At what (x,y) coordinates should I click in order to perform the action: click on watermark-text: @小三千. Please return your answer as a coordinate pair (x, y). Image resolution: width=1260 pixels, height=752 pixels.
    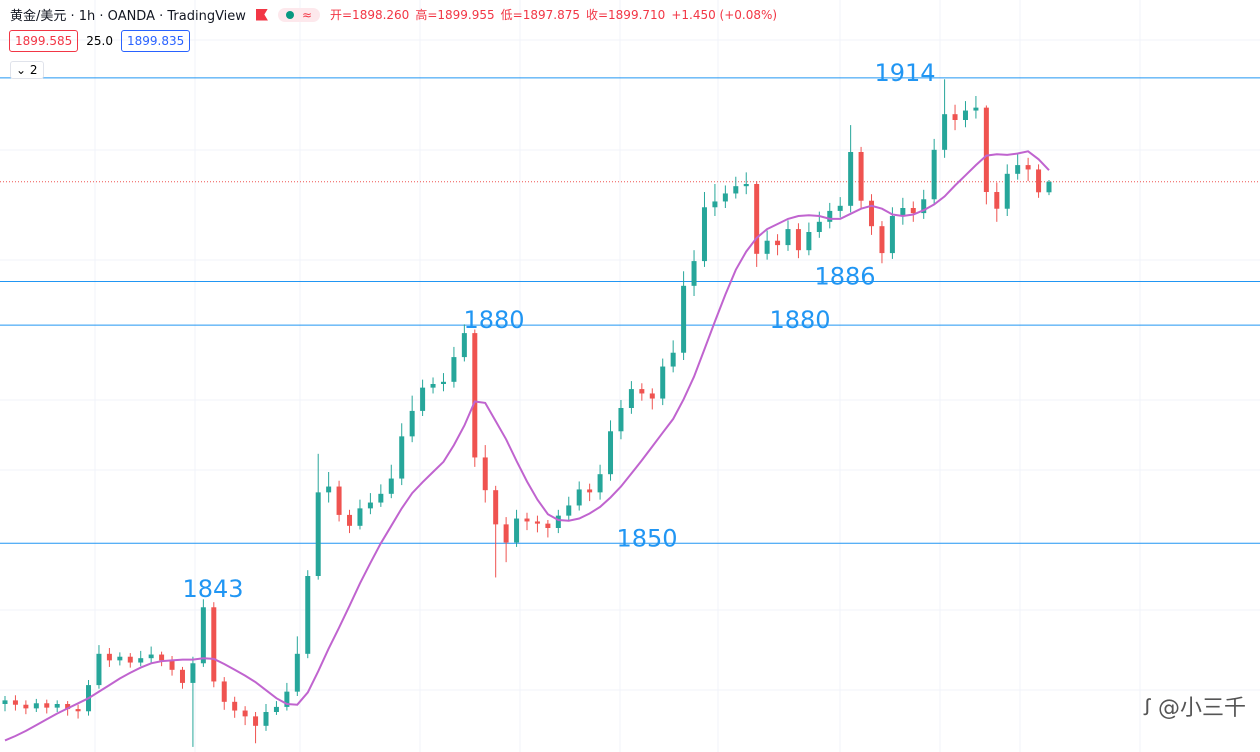
    Looking at the image, I should click on (1201, 708).